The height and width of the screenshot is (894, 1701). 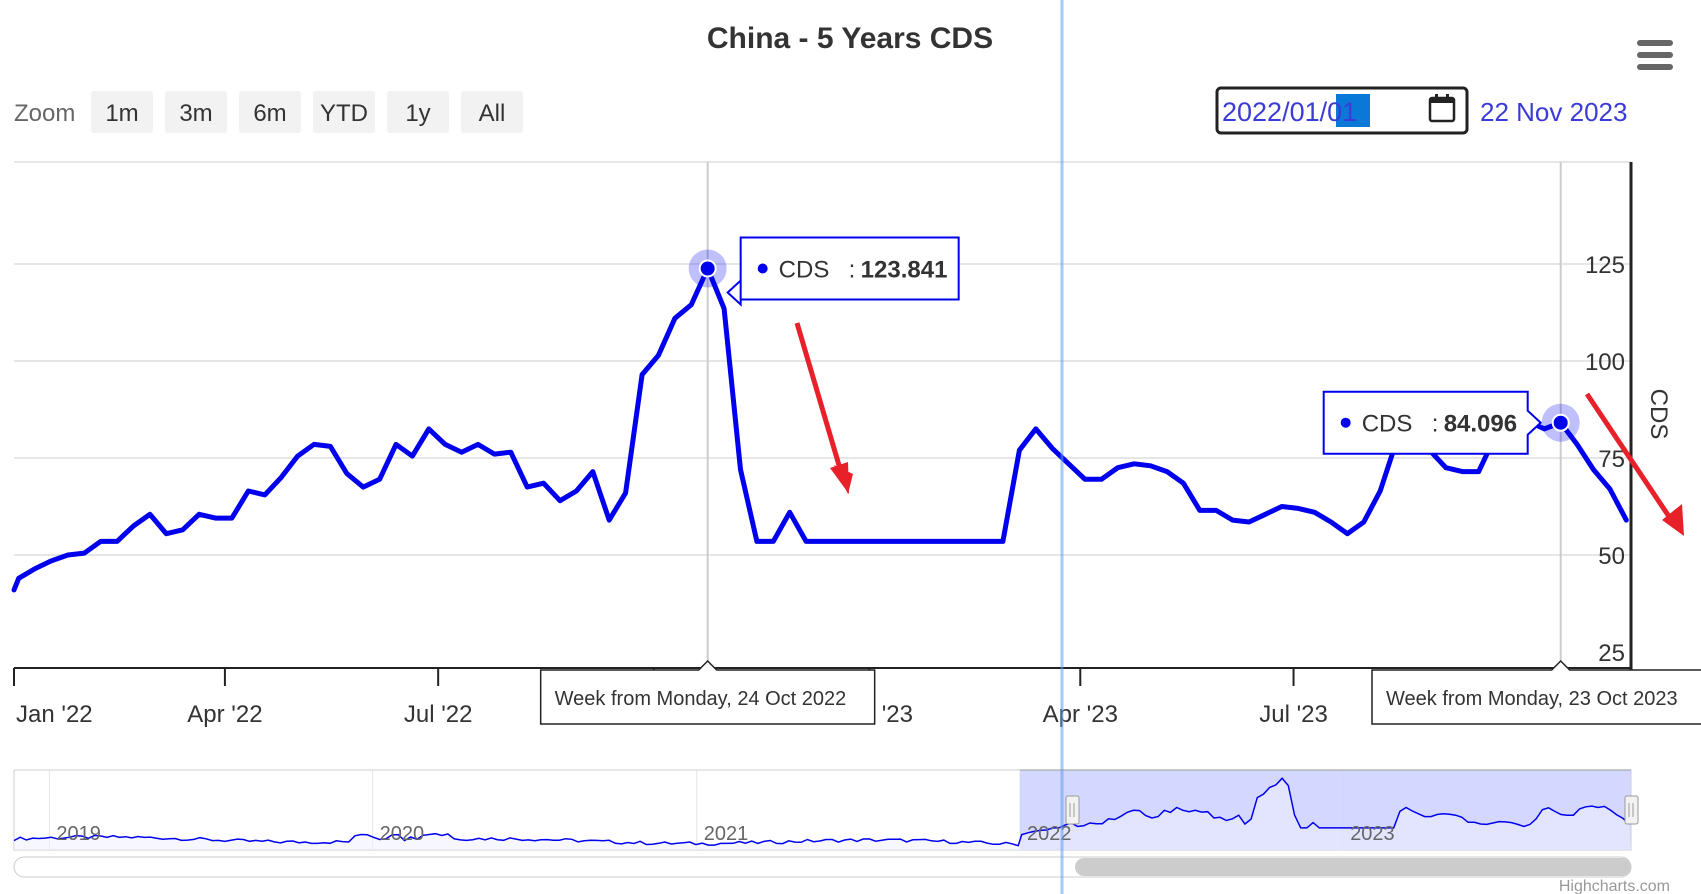 What do you see at coordinates (1553, 112) in the screenshot?
I see `range-to-value: 22 Nov 2023` at bounding box center [1553, 112].